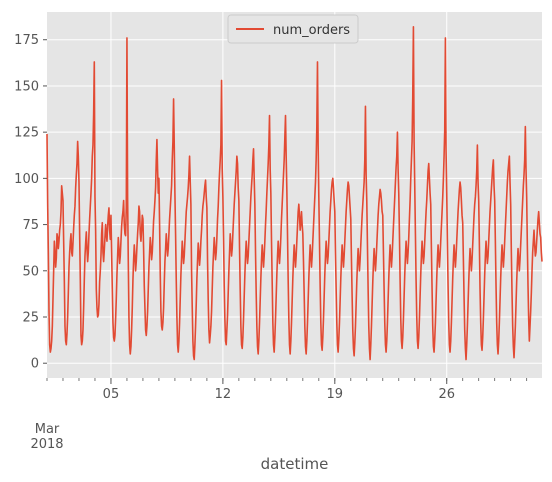  What do you see at coordinates (287, 390) in the screenshot?
I see `x-axis: 05 12 19 26` at bounding box center [287, 390].